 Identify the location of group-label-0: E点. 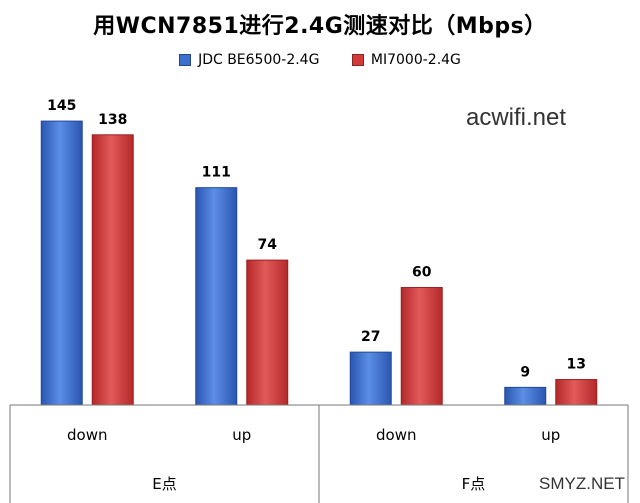
(164, 484).